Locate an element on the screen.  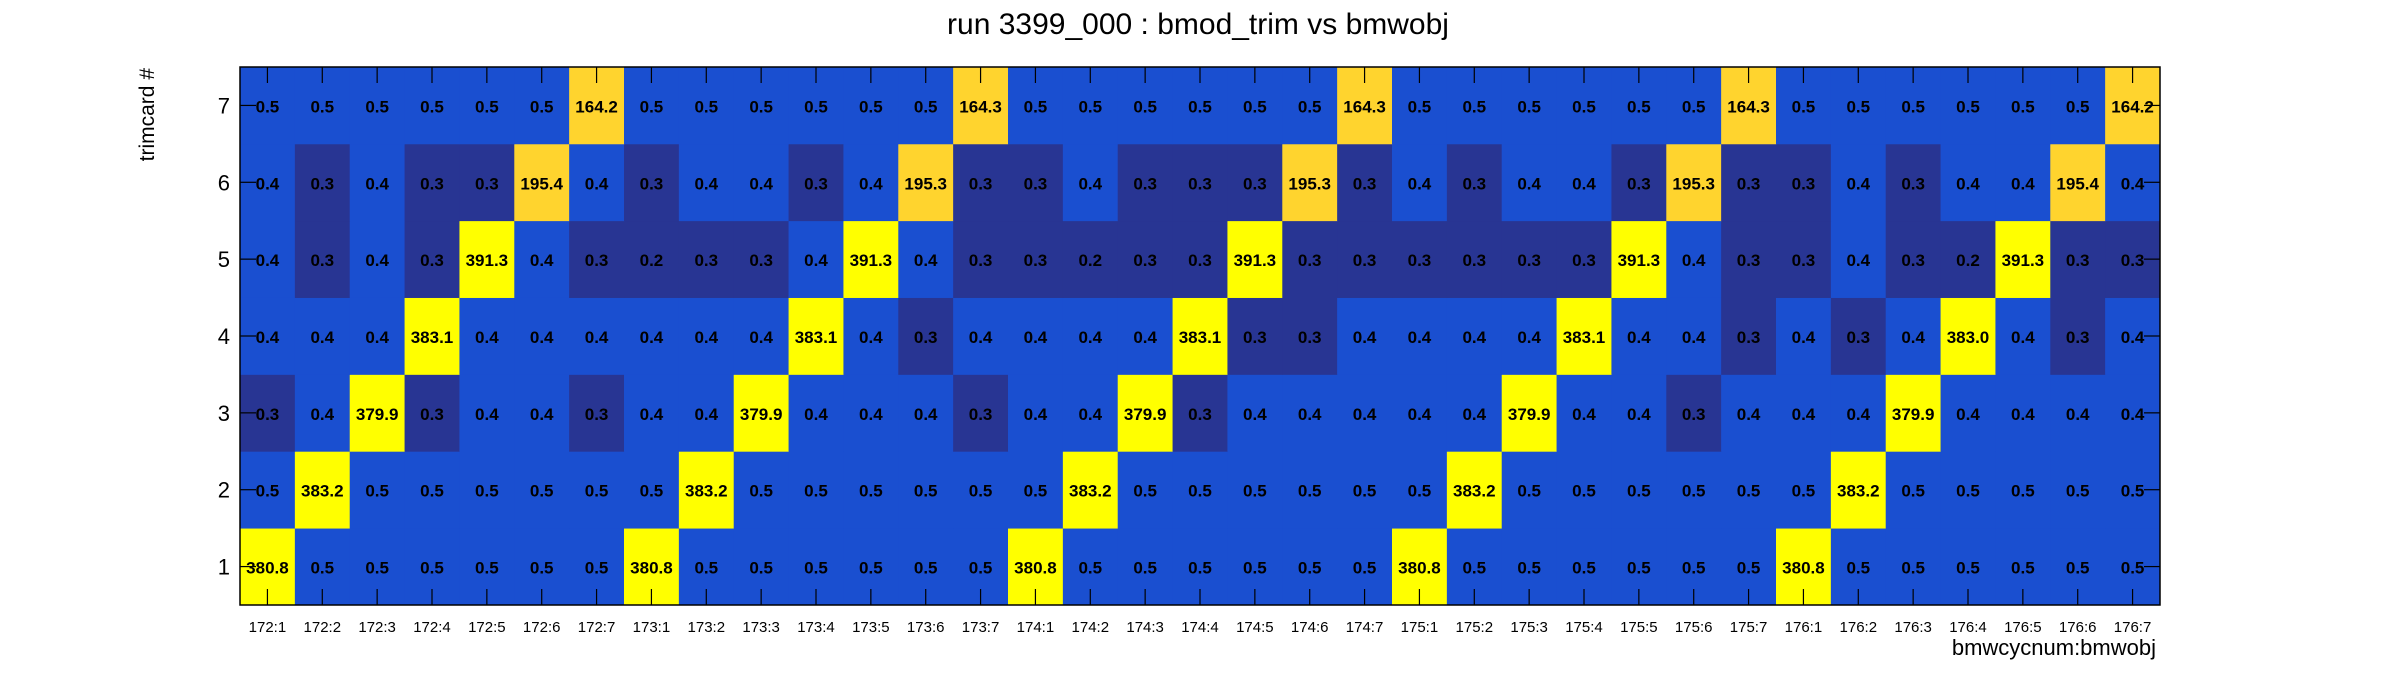
x-axis-title: bmwcycnum:bmwobj is located at coordinates (2054, 647).